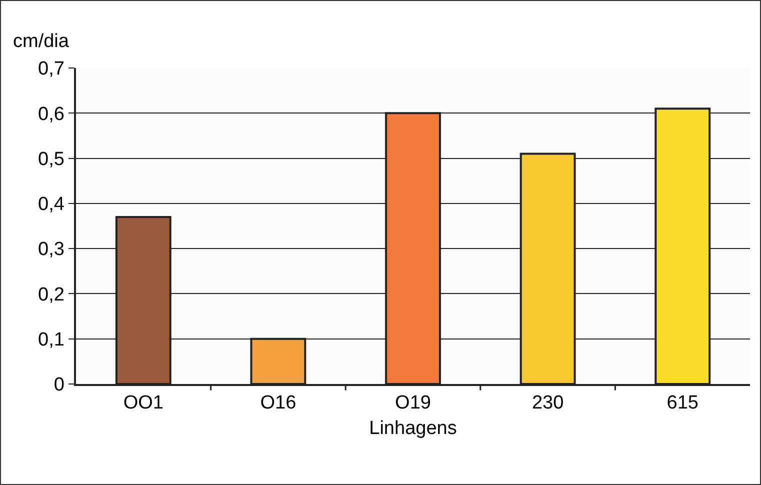 This screenshot has height=485, width=761. Describe the element at coordinates (51, 295) in the screenshot. I see `y-tick-label: 0,2` at that location.